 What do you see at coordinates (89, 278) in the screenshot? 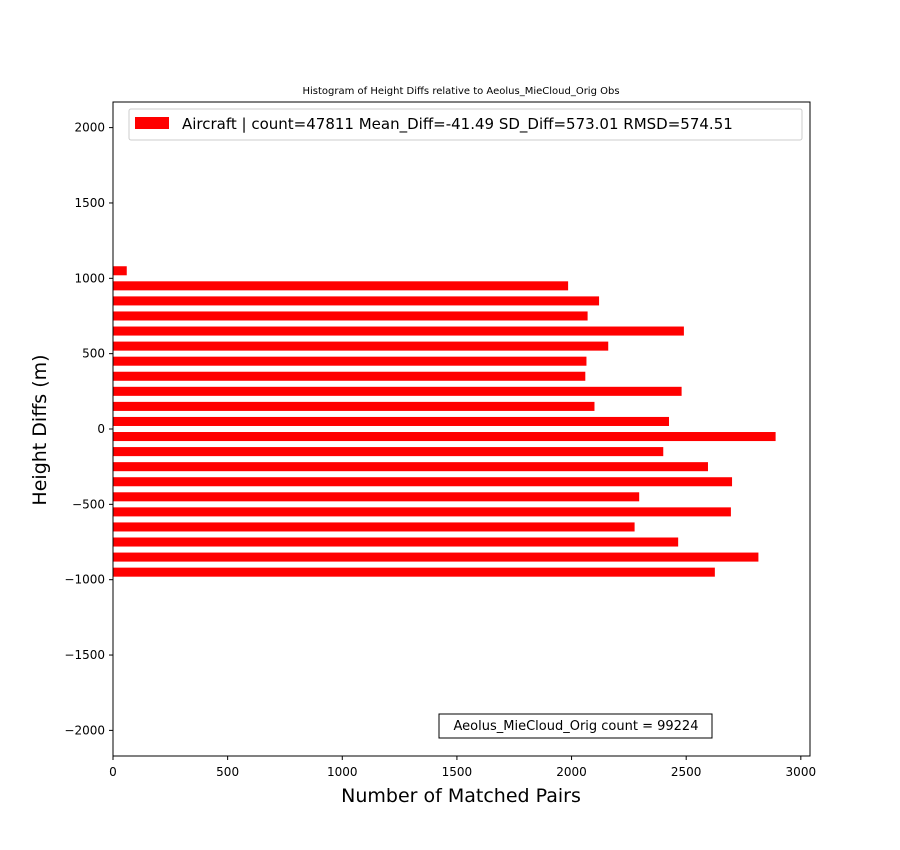
I see `y-tick-label: 1000` at bounding box center [89, 278].